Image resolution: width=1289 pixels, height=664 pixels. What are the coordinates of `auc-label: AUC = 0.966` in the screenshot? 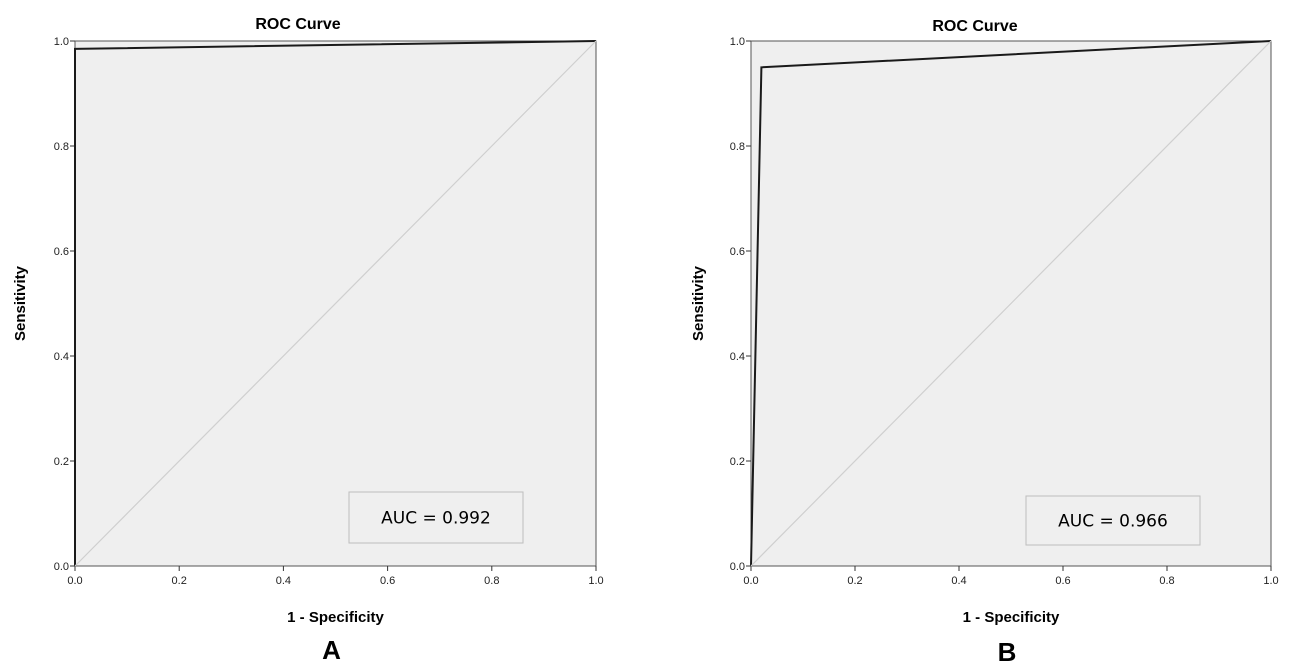 It's located at (1113, 522).